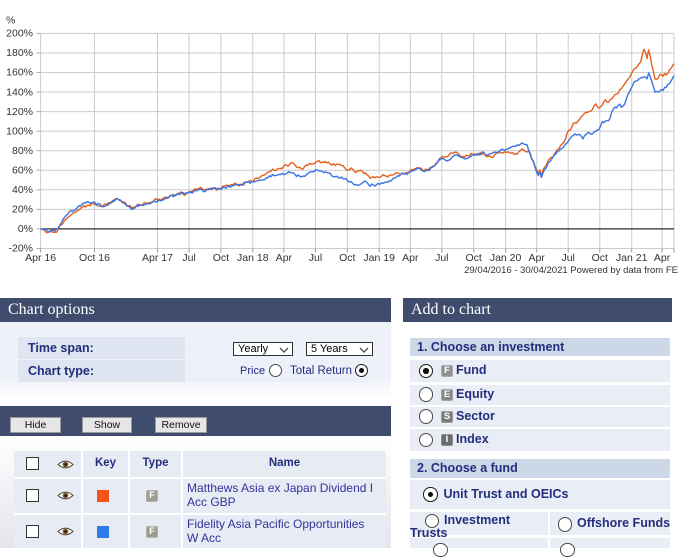 The height and width of the screenshot is (557, 680). I want to click on svg-text: Apr 16, so click(40, 258).